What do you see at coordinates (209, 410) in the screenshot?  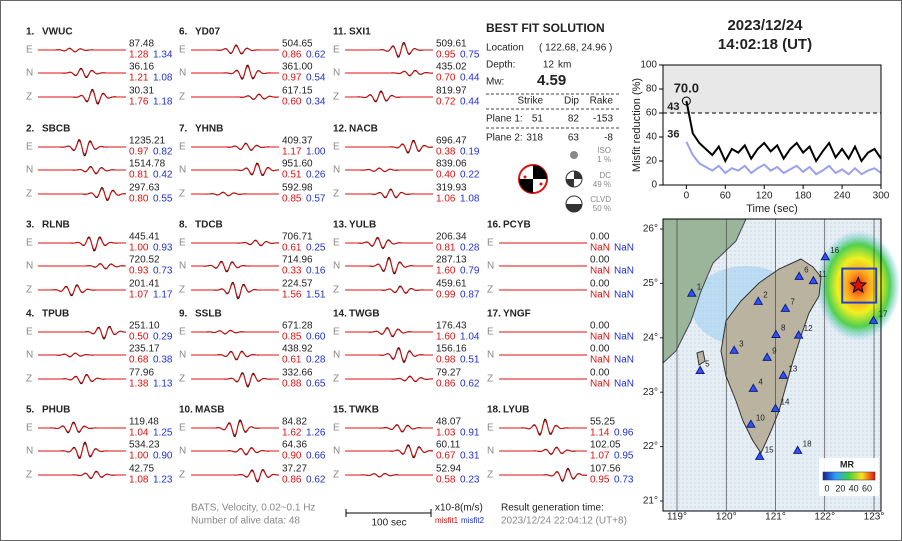 I see `station-name: MASB` at bounding box center [209, 410].